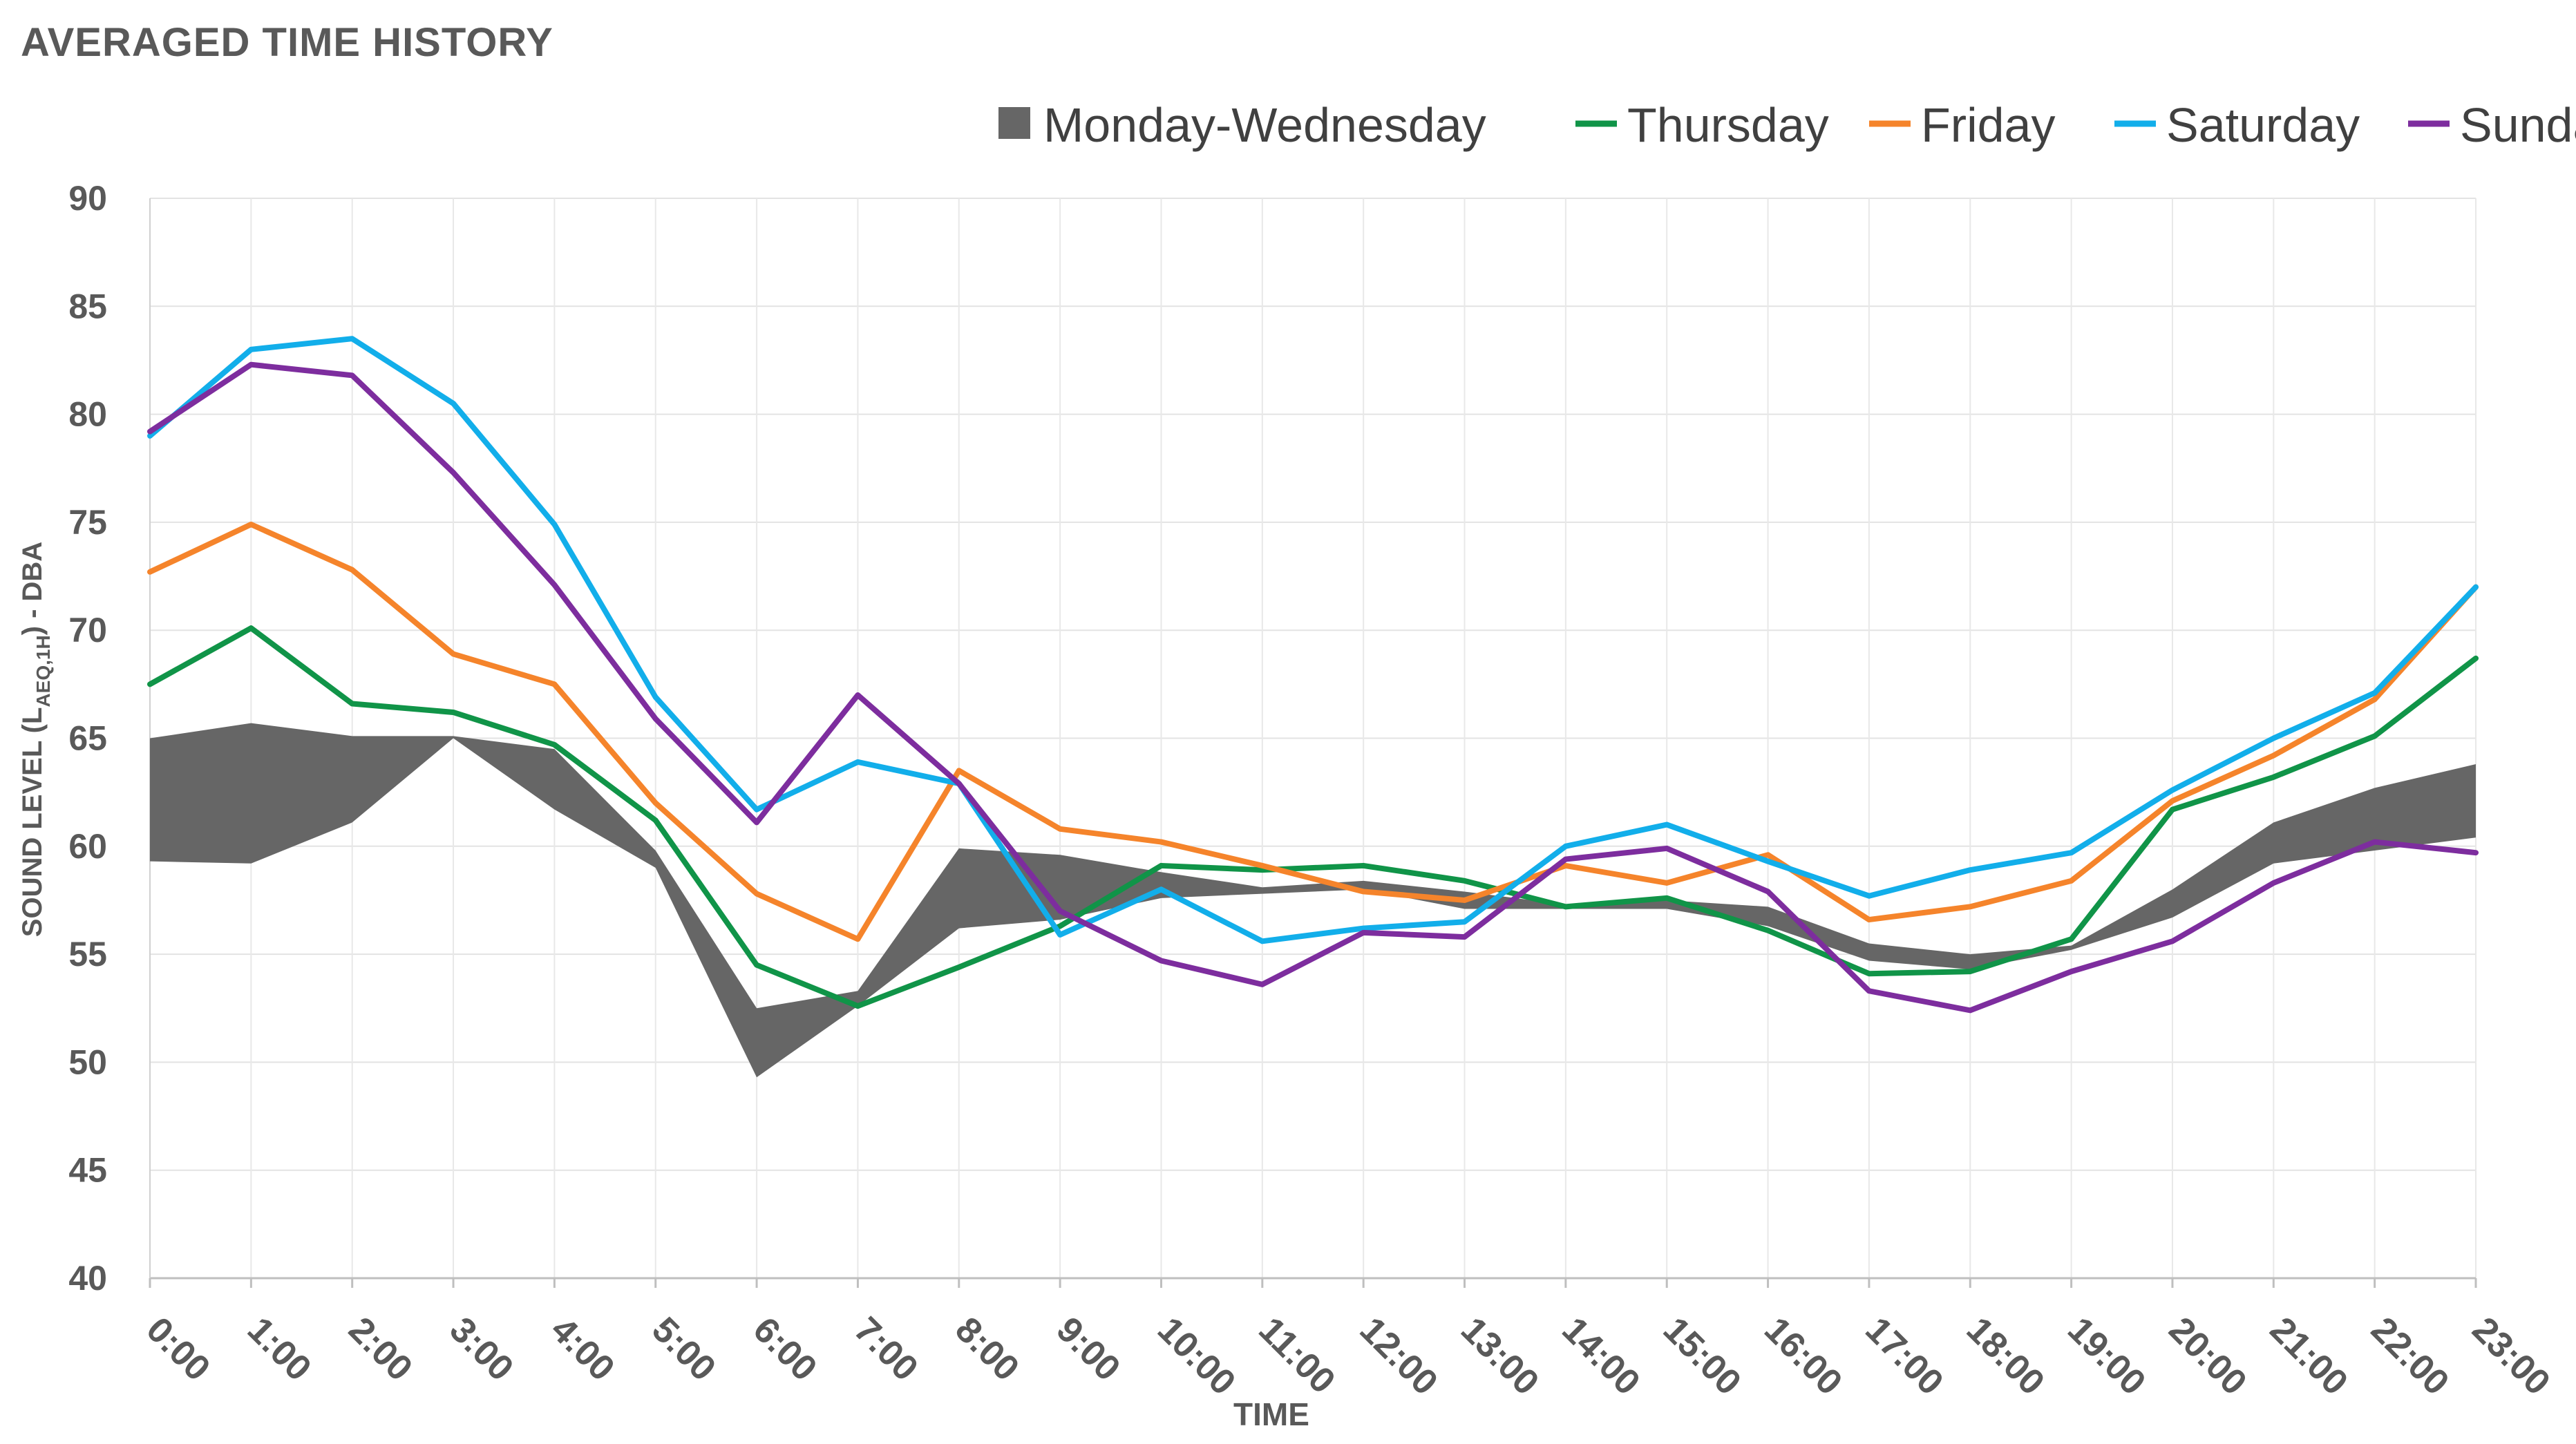  What do you see at coordinates (1399, 1356) in the screenshot?
I see `x-tick-label: 12:00` at bounding box center [1399, 1356].